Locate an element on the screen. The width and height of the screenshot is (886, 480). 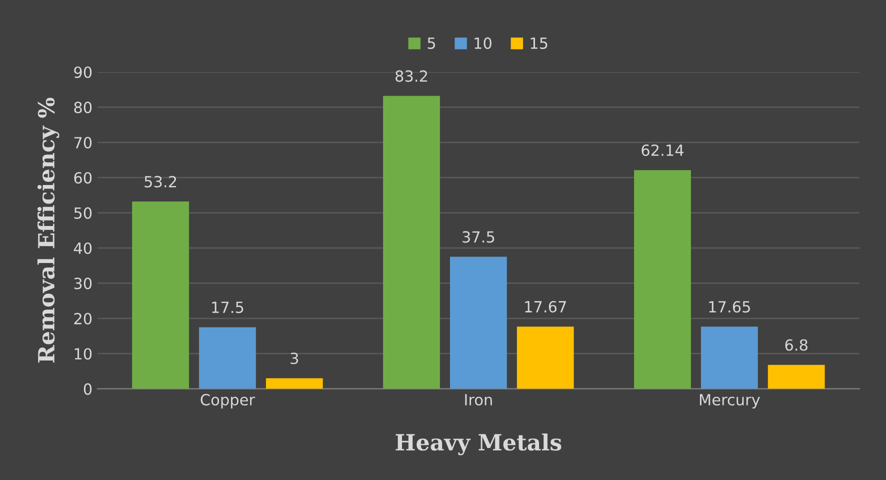
data-label: 17.67 is located at coordinates (545, 306).